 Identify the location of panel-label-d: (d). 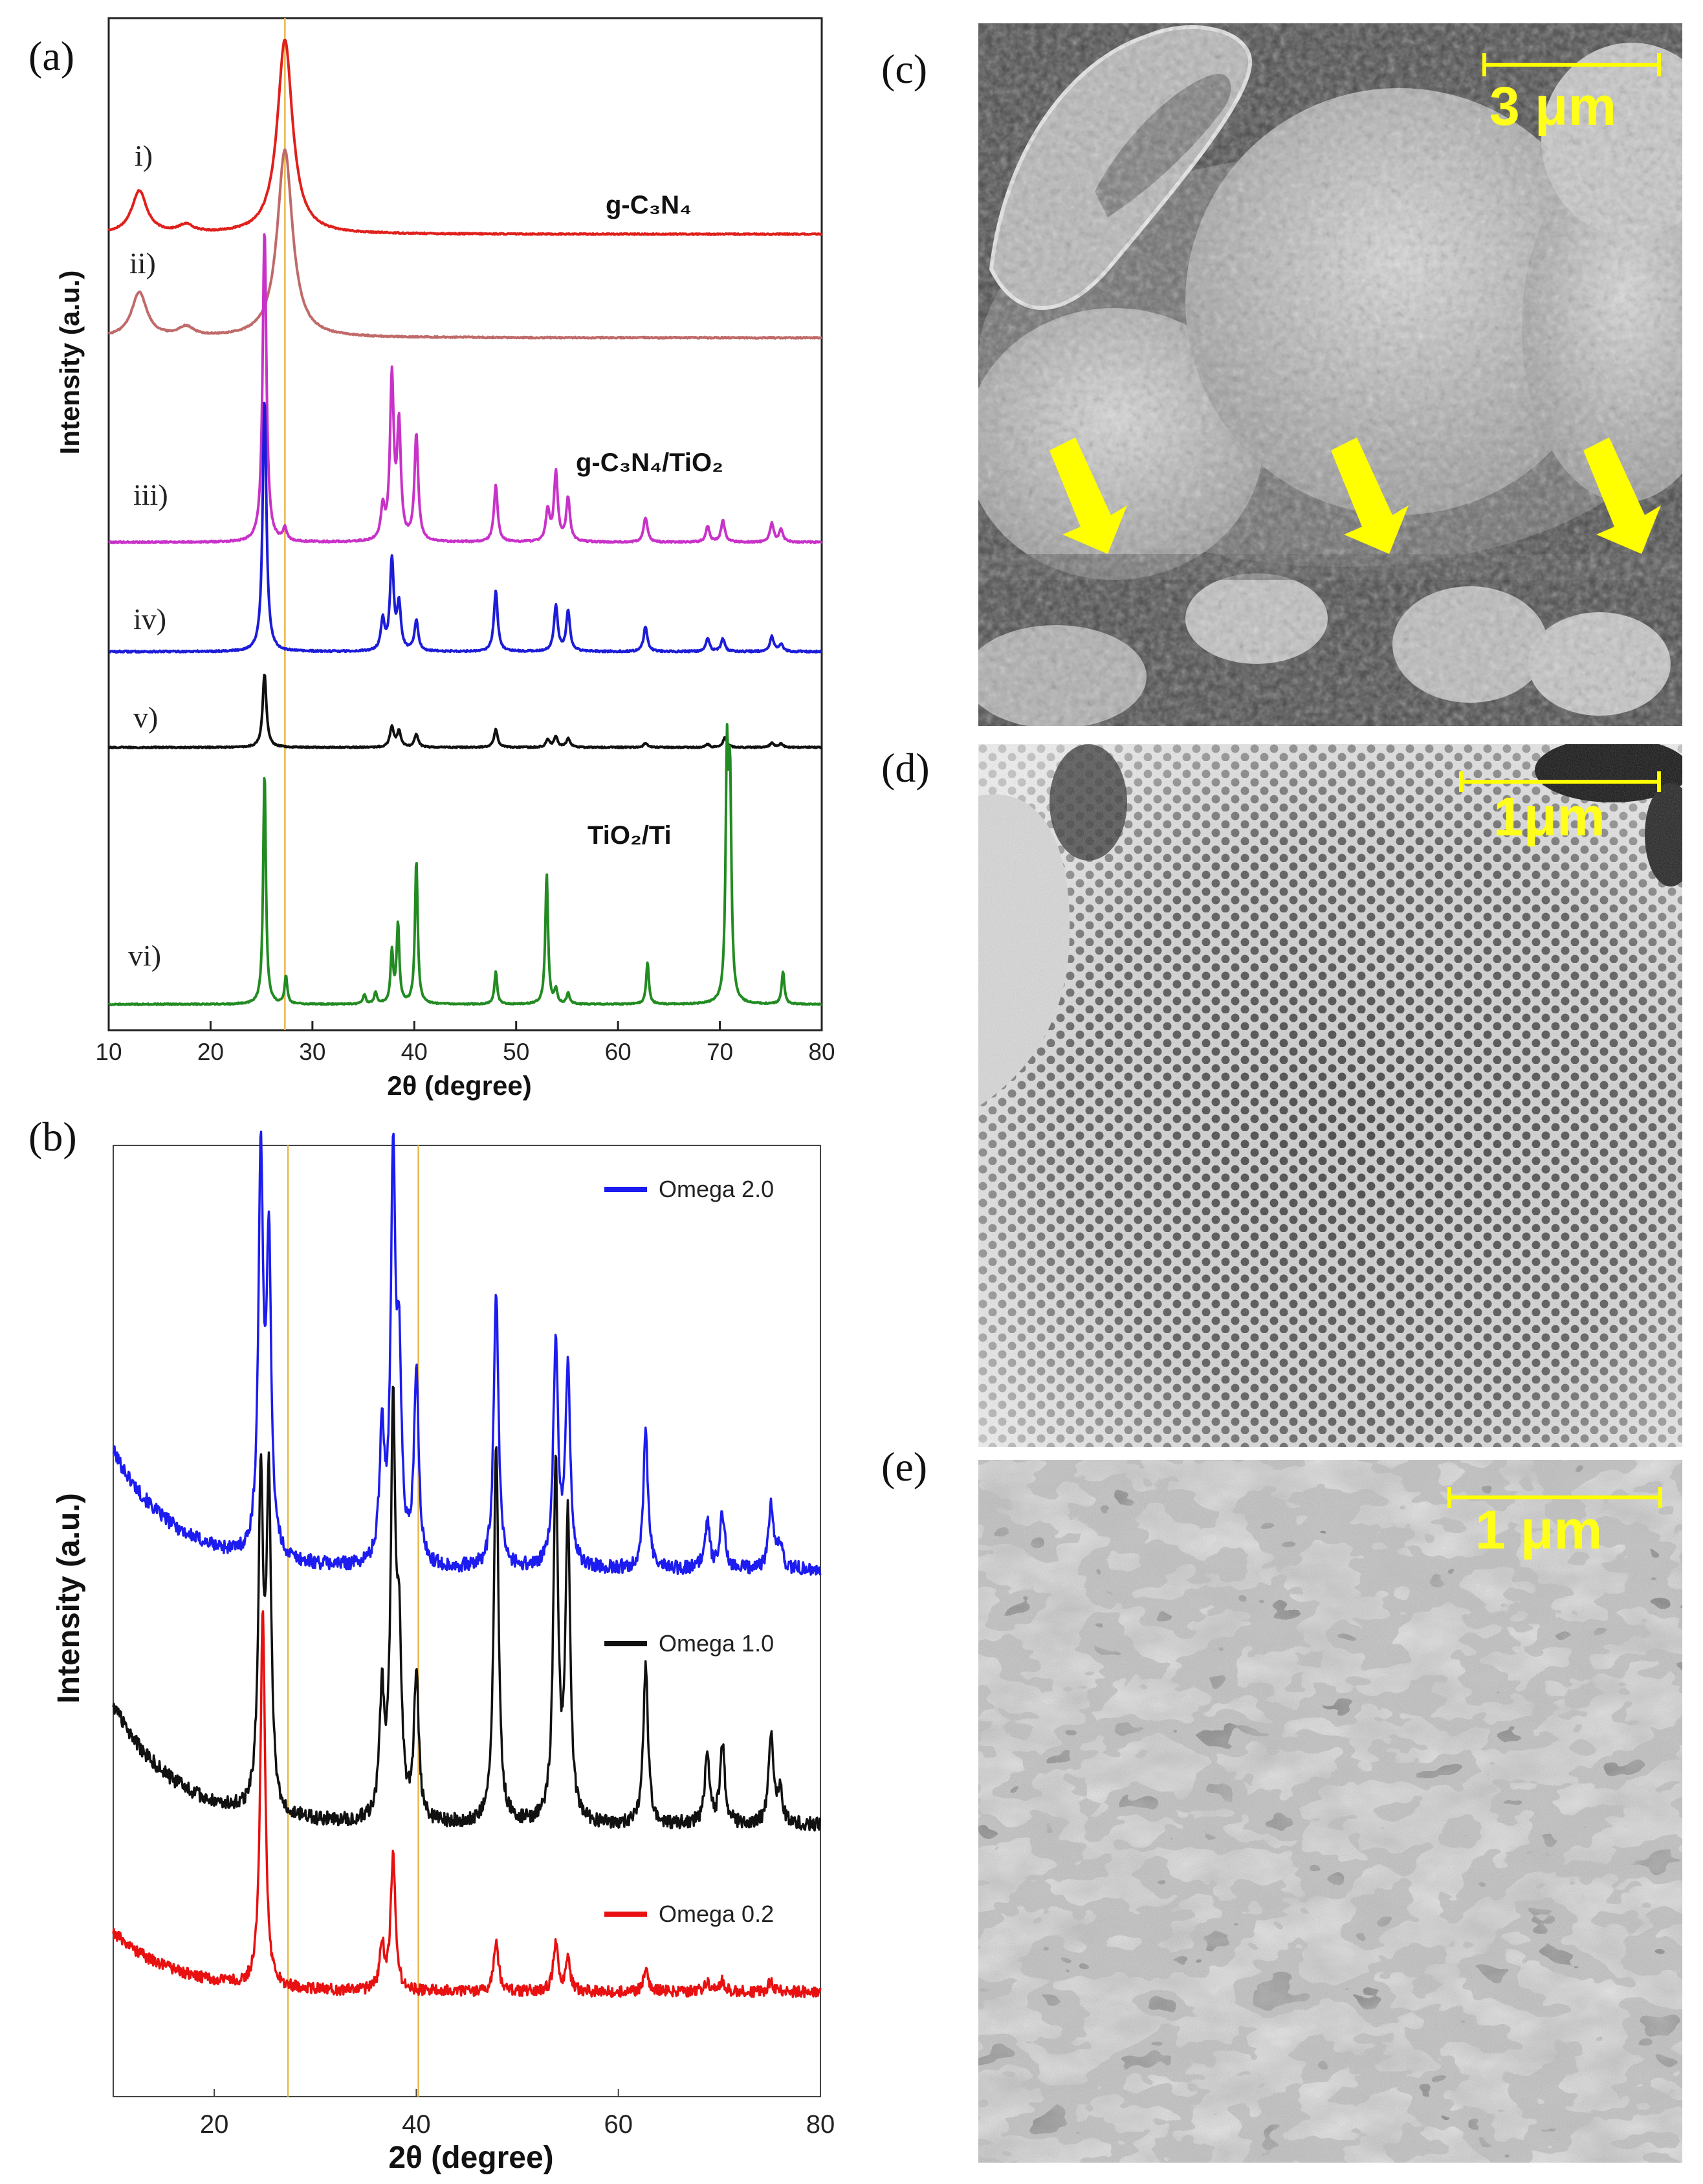
(905, 768).